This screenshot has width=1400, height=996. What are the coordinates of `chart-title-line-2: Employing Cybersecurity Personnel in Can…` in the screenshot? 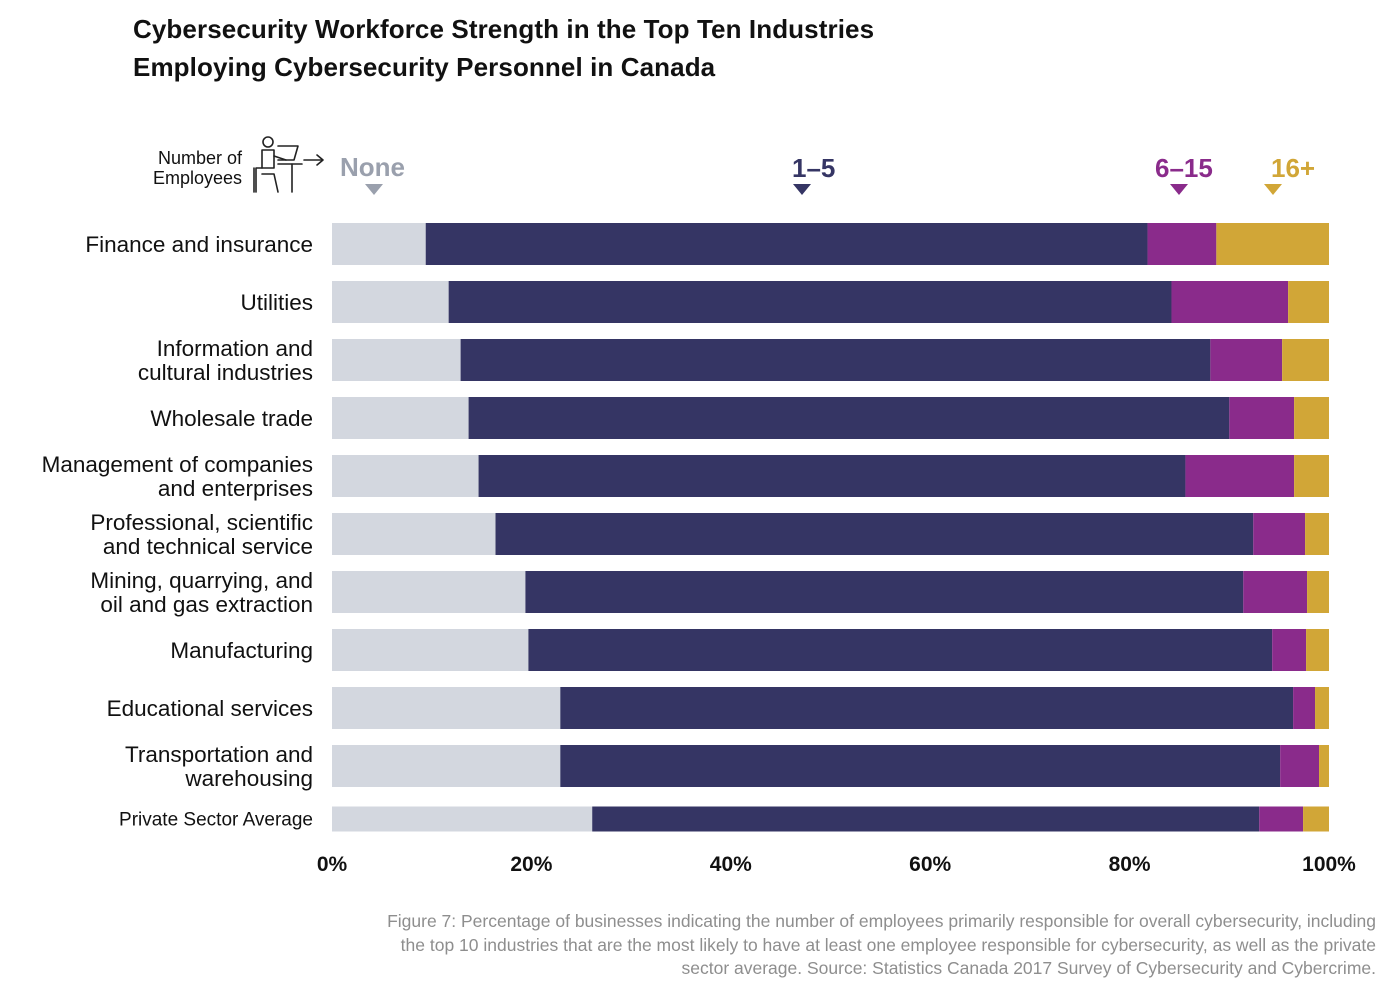 It's located at (424, 67).